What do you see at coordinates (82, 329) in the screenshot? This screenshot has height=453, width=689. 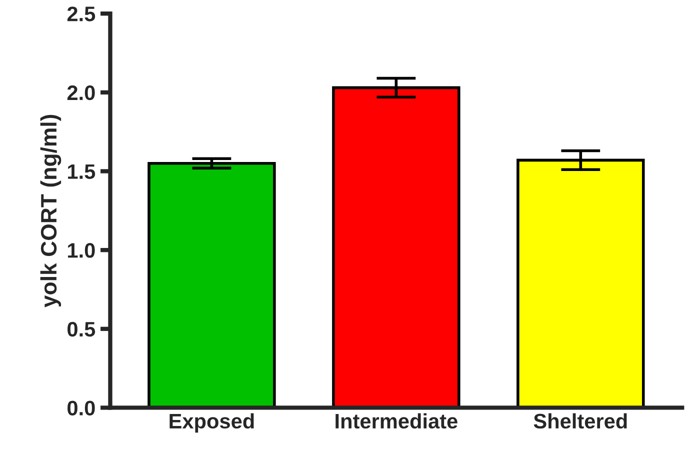 I see `y-tick-label: 0.5` at bounding box center [82, 329].